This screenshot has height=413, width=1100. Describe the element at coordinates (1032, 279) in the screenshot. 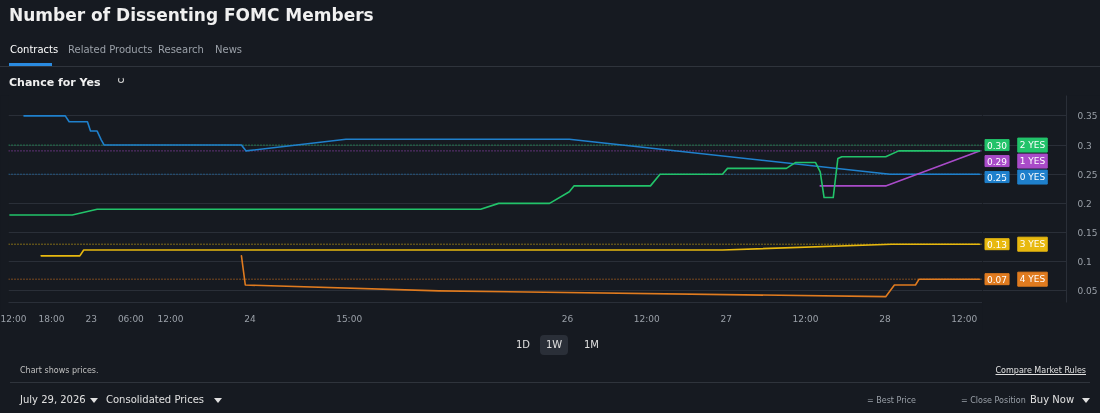

I see `legend-label: 4 YES` at that location.